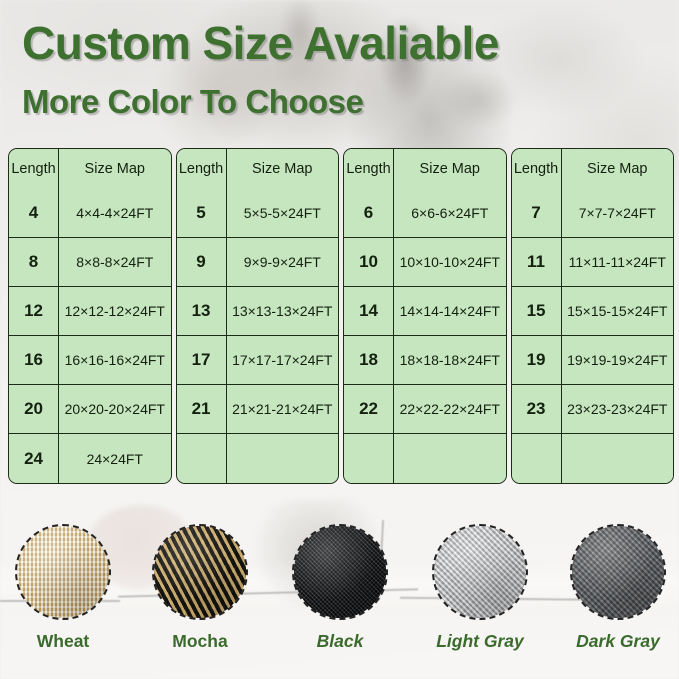  I want to click on table-row: 15 15×15-15×24FT, so click(592, 311).